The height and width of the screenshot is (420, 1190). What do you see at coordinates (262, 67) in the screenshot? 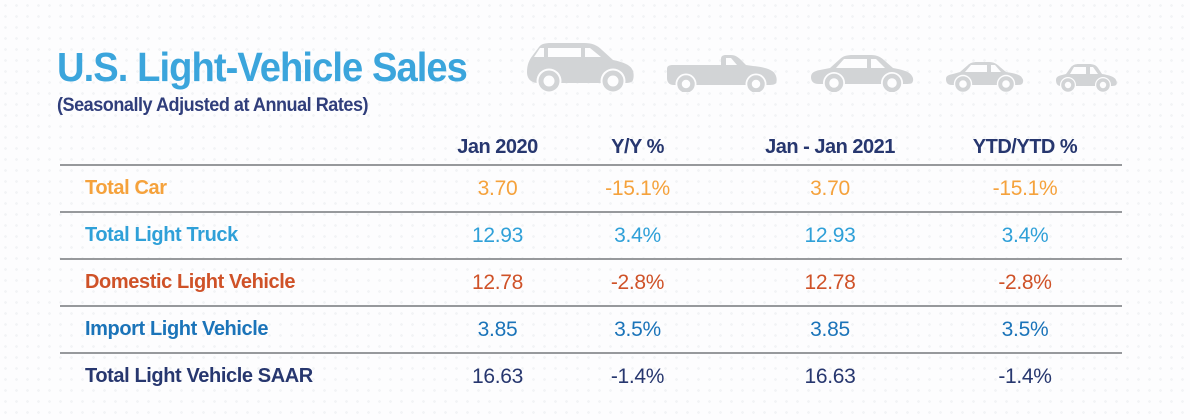
I see `page-title: U.S. Light-Vehicle Sales` at bounding box center [262, 67].